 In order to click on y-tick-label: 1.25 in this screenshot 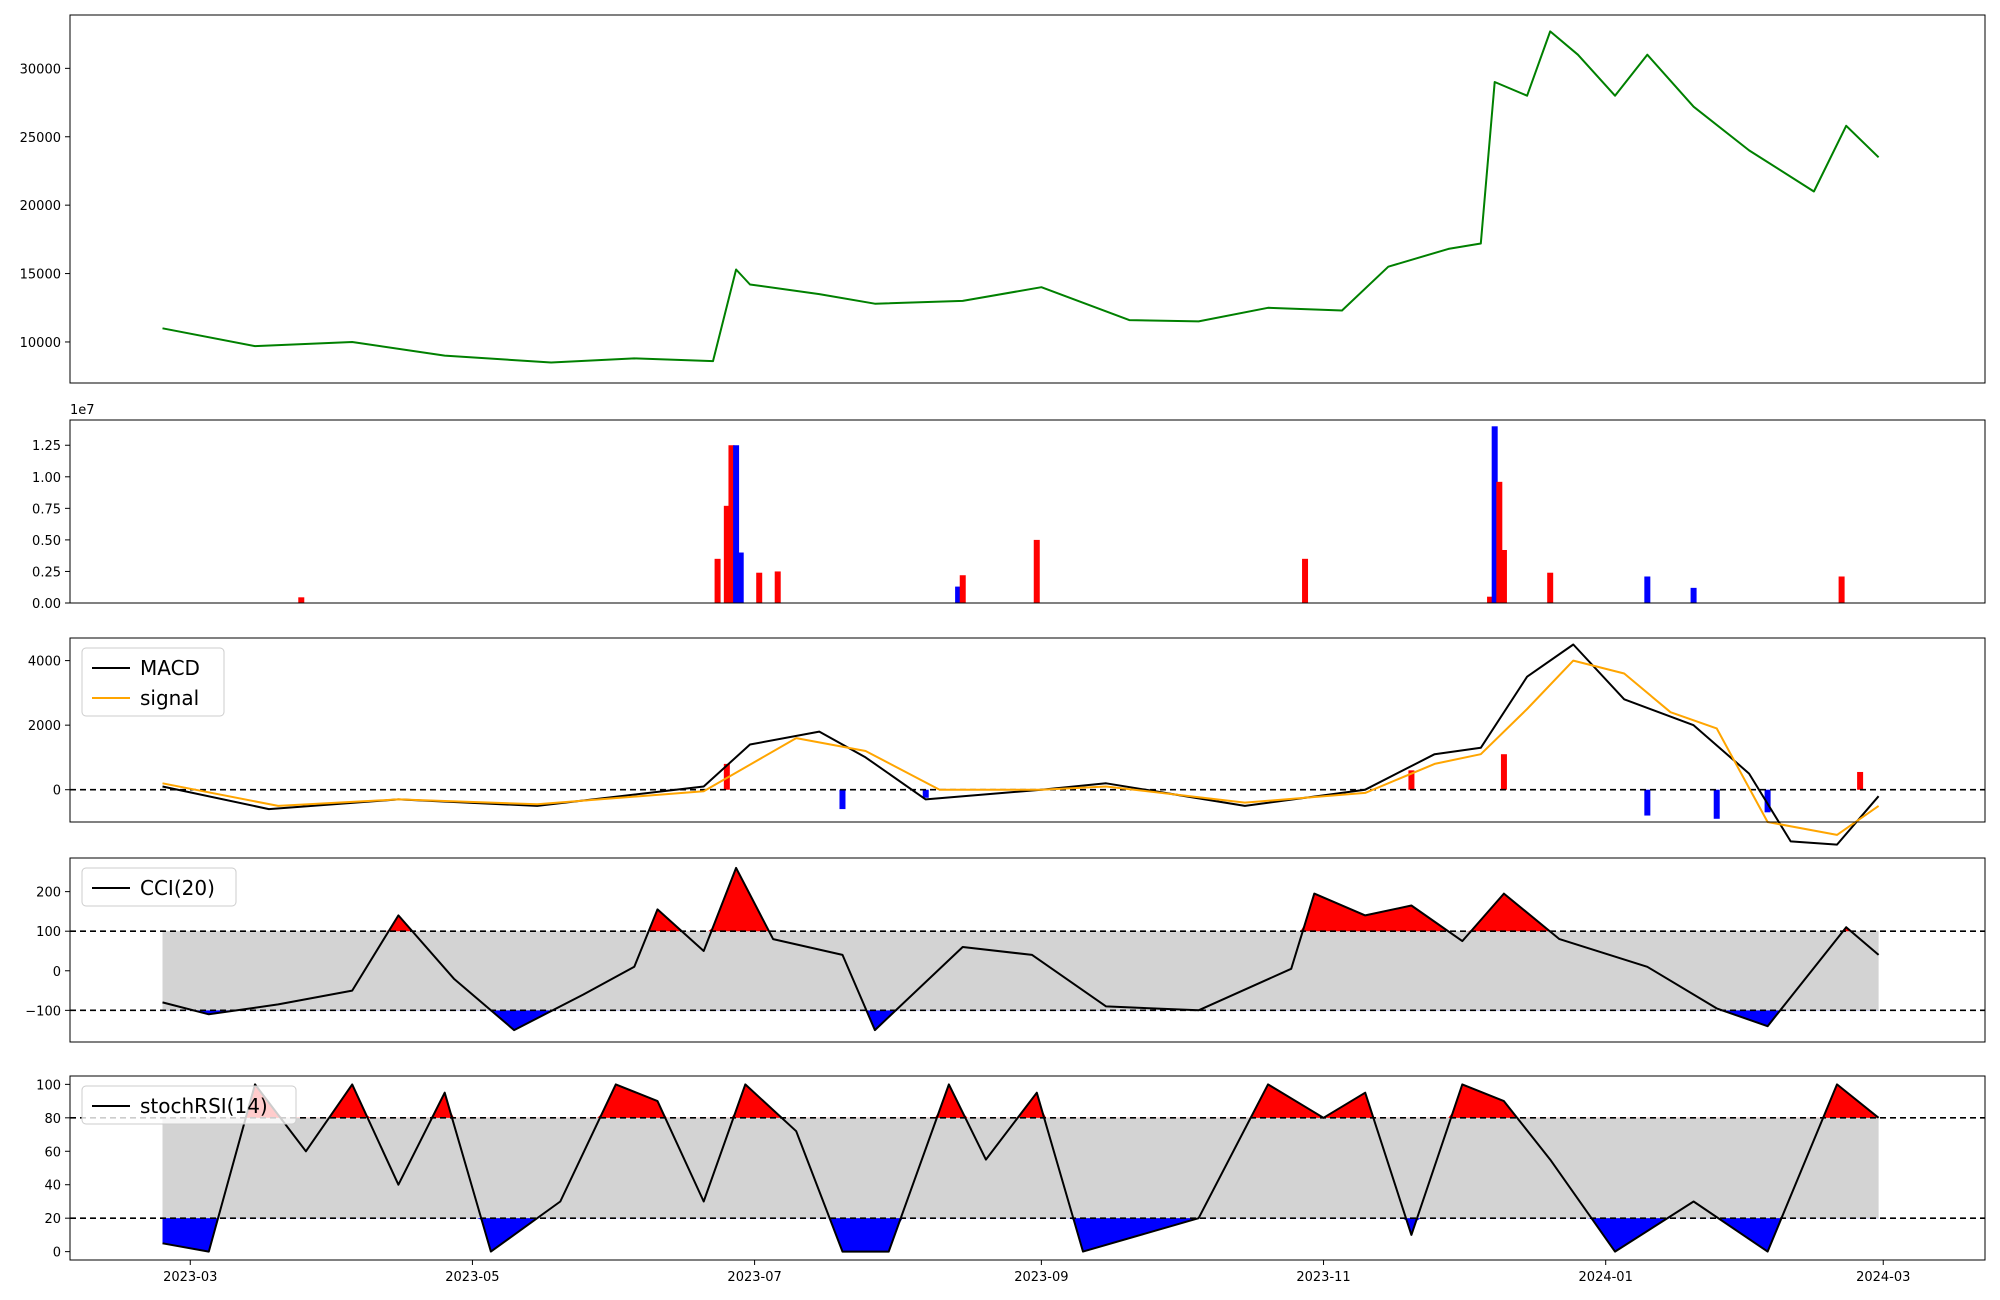, I will do `click(46, 446)`.